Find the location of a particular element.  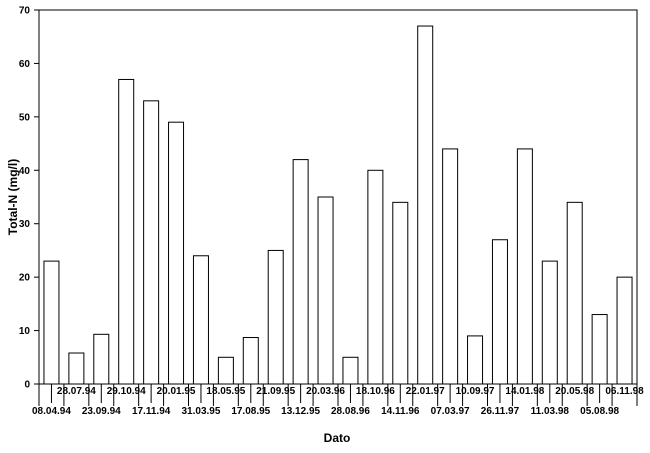

y-tick-label: 60 is located at coordinates (25, 64).